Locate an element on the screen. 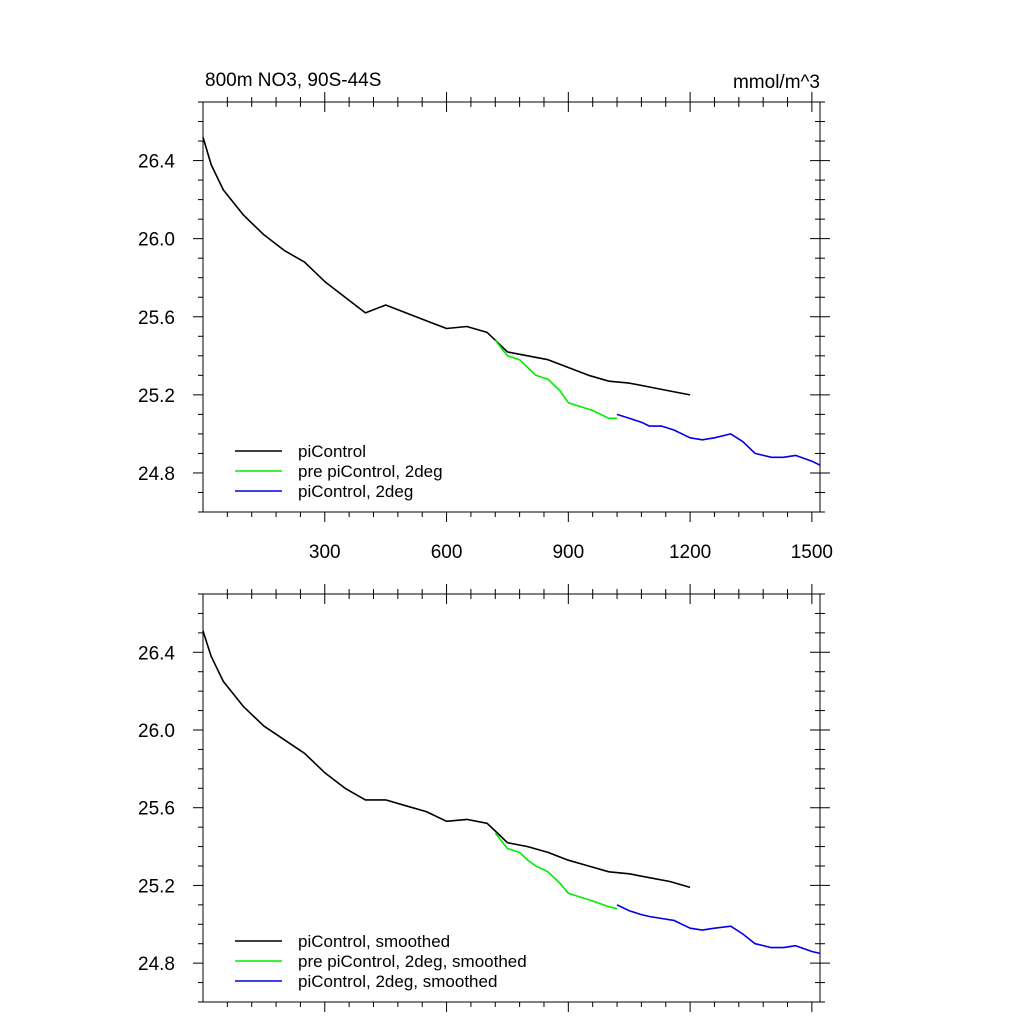 The width and height of the screenshot is (1024, 1024). x-tick-label: 600 is located at coordinates (447, 552).